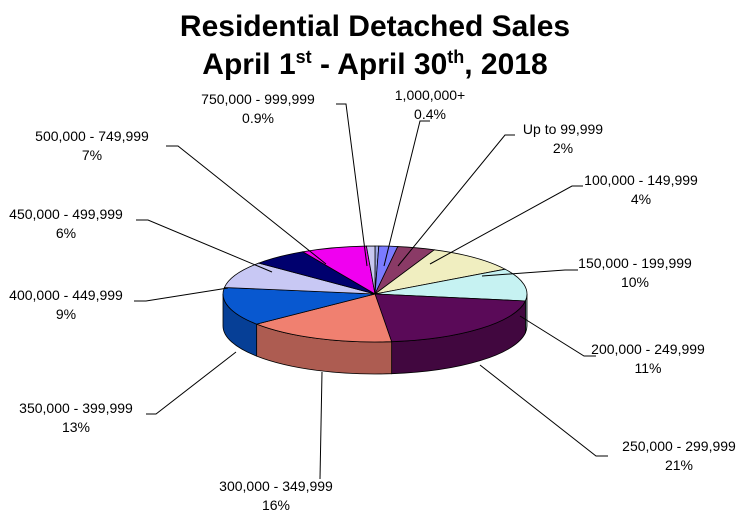 The image size is (750, 529). I want to click on pie-tops, so click(375, 294).